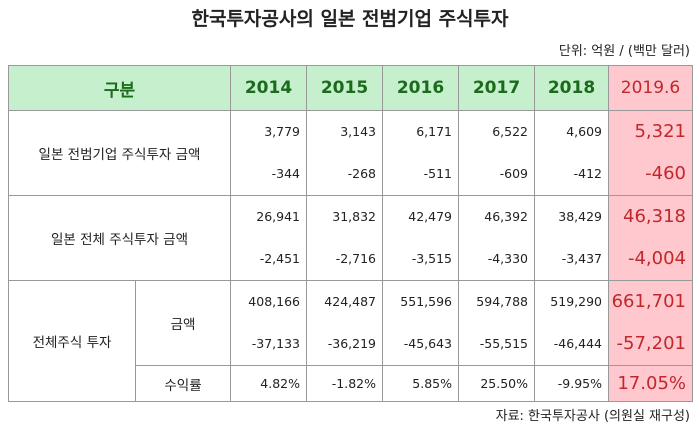 This screenshot has height=431, width=700. What do you see at coordinates (350, 19) in the screenshot?
I see `title: 한국투자공사의 일본 전범기업 주식투자` at bounding box center [350, 19].